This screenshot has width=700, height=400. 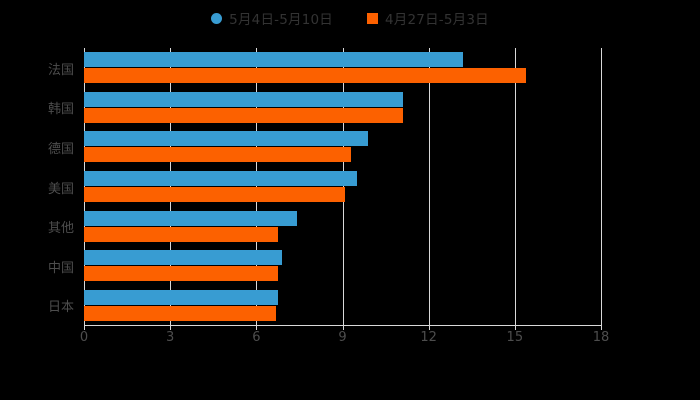 I want to click on legend-label-series-1: 4月27日-5月3日, so click(x=437, y=20).